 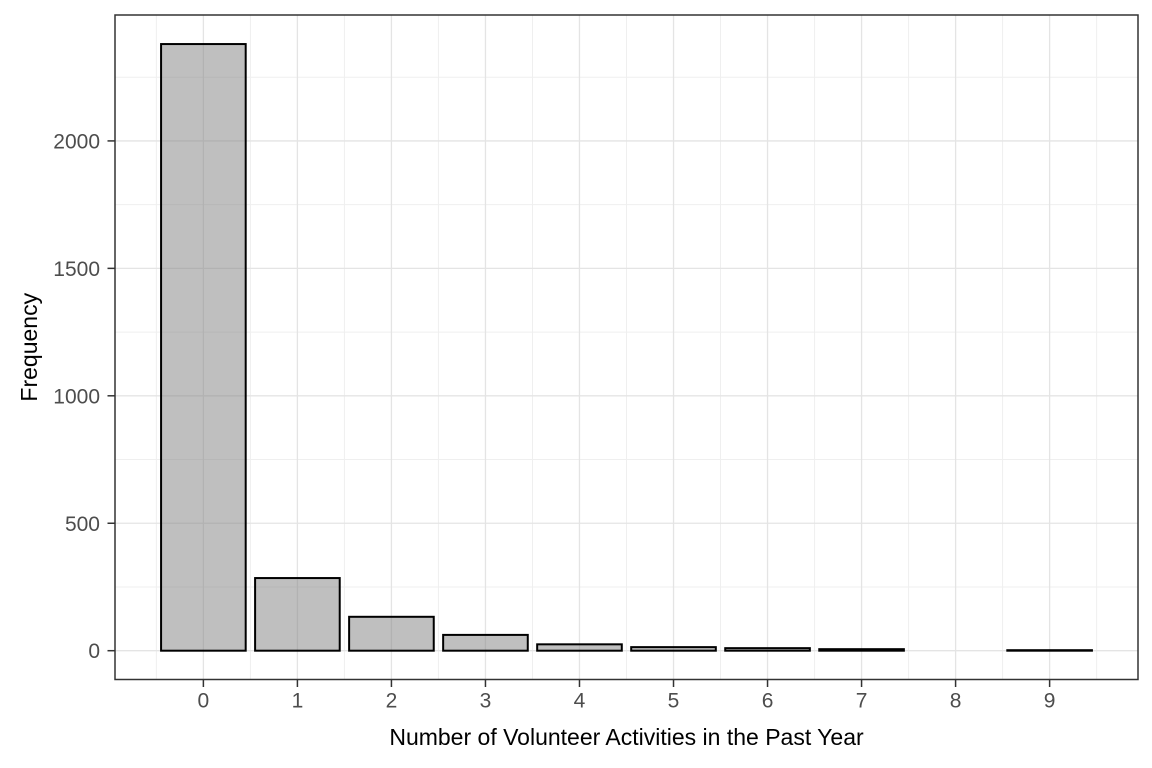 I want to click on y-tick-label: 0, so click(x=94, y=651).